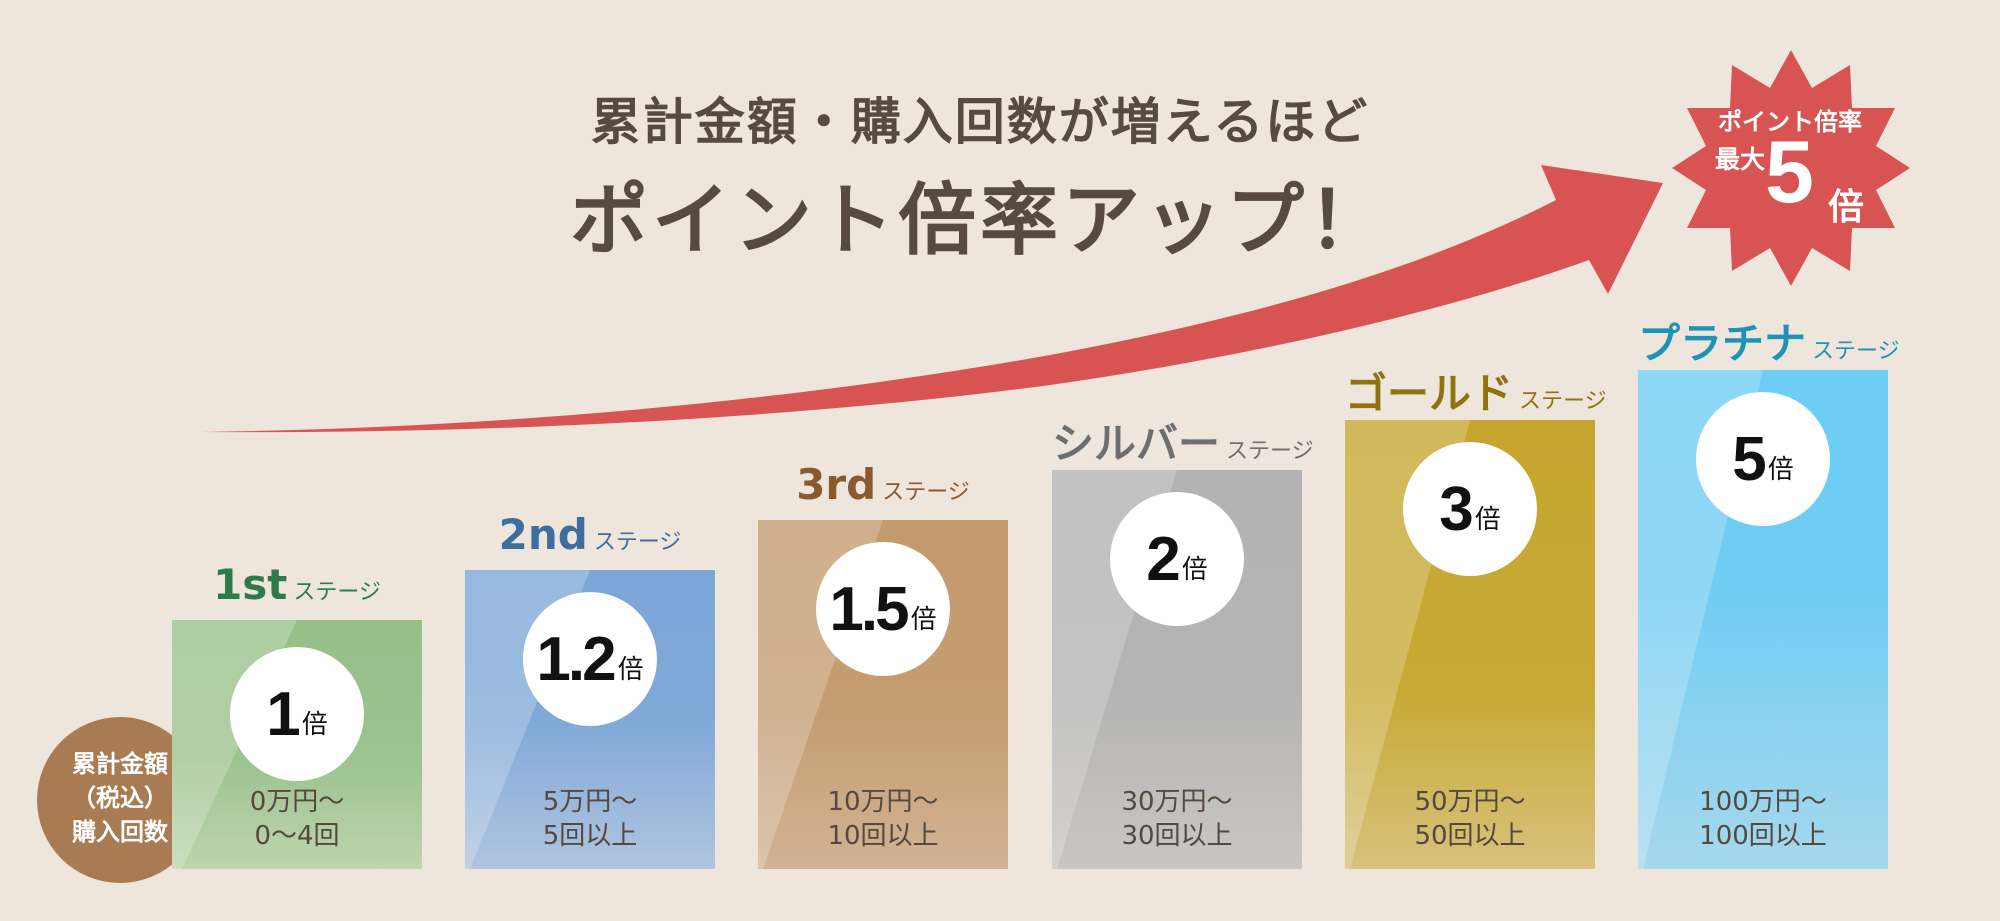 This screenshot has width=2000, height=921. I want to click on stage-threshold: 100万円～ 100回以上, so click(1763, 819).